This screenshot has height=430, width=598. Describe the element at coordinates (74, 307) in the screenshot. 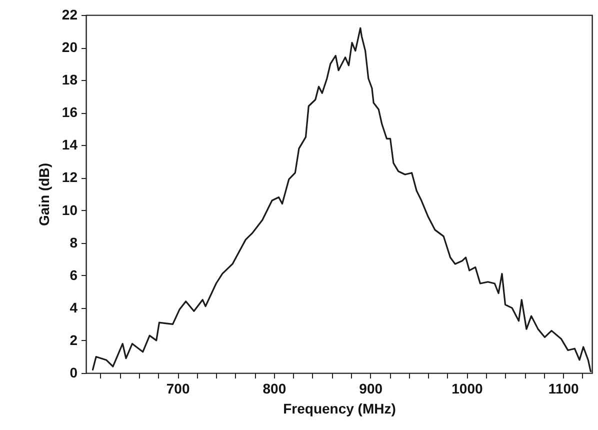

I see `y-tick-label: 4` at that location.